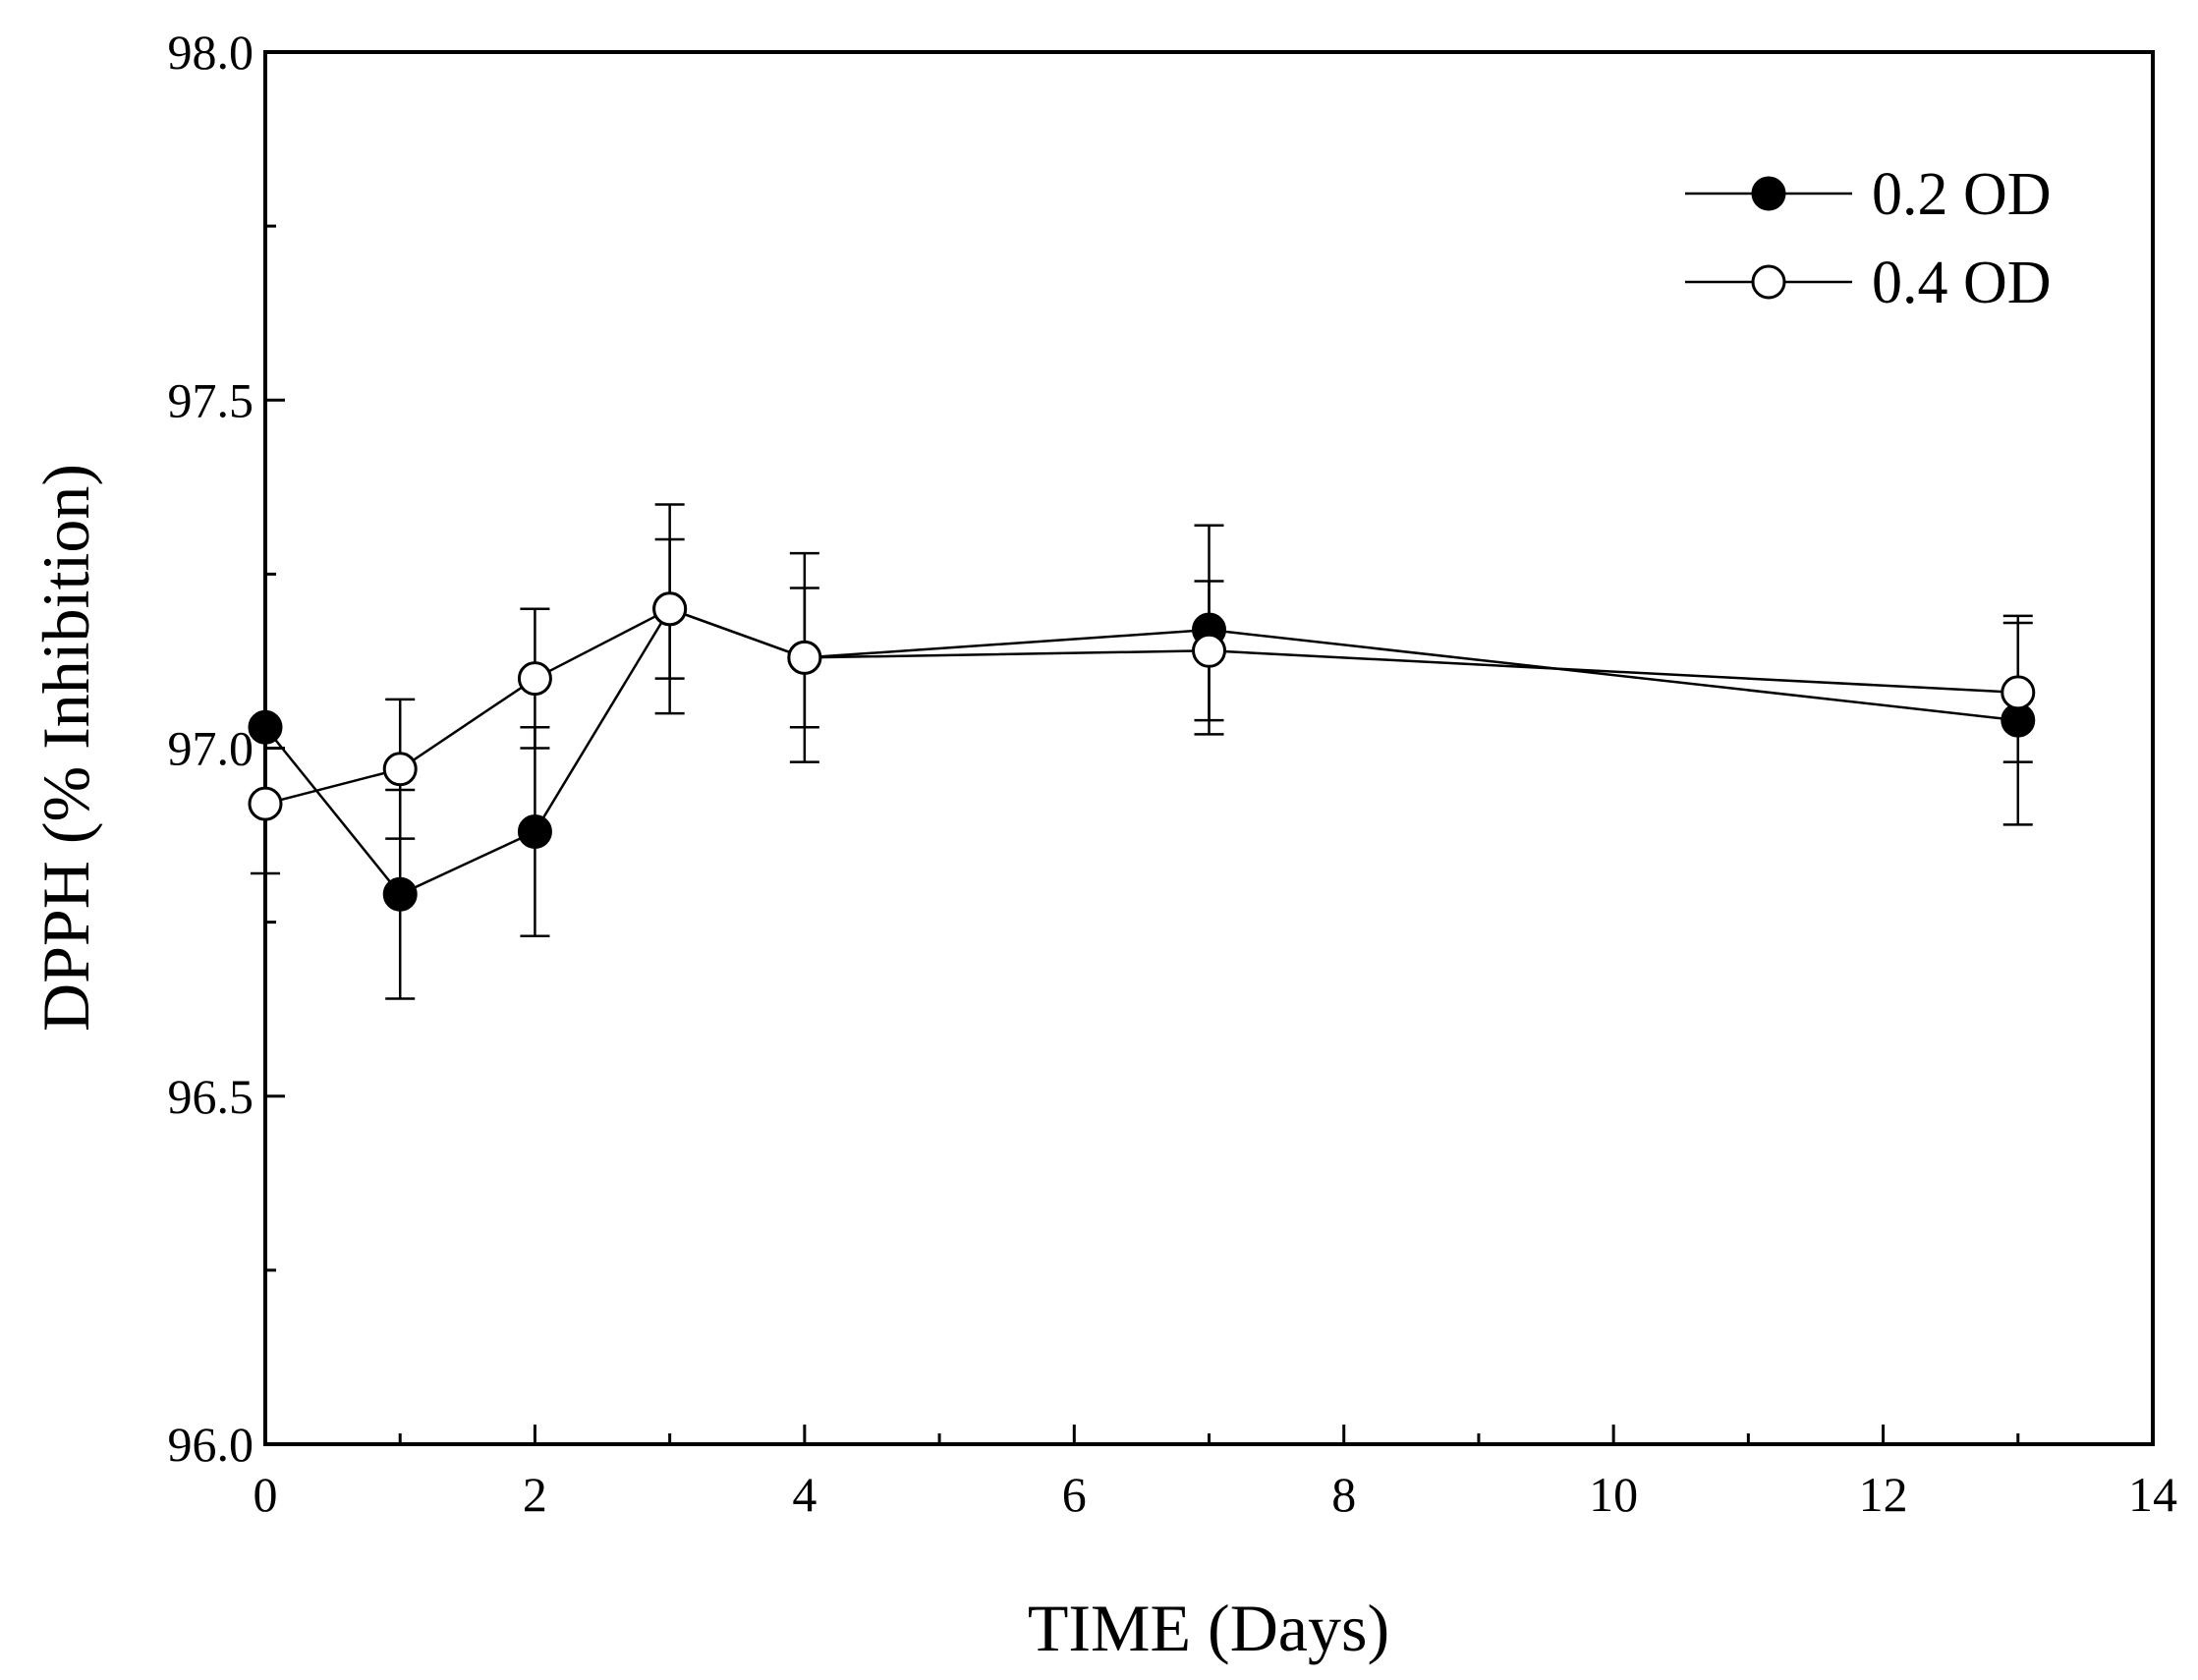 This screenshot has width=2198, height=1680. Describe the element at coordinates (1868, 238) in the screenshot. I see `legend: 0.2 OD 0.4 OD` at that location.